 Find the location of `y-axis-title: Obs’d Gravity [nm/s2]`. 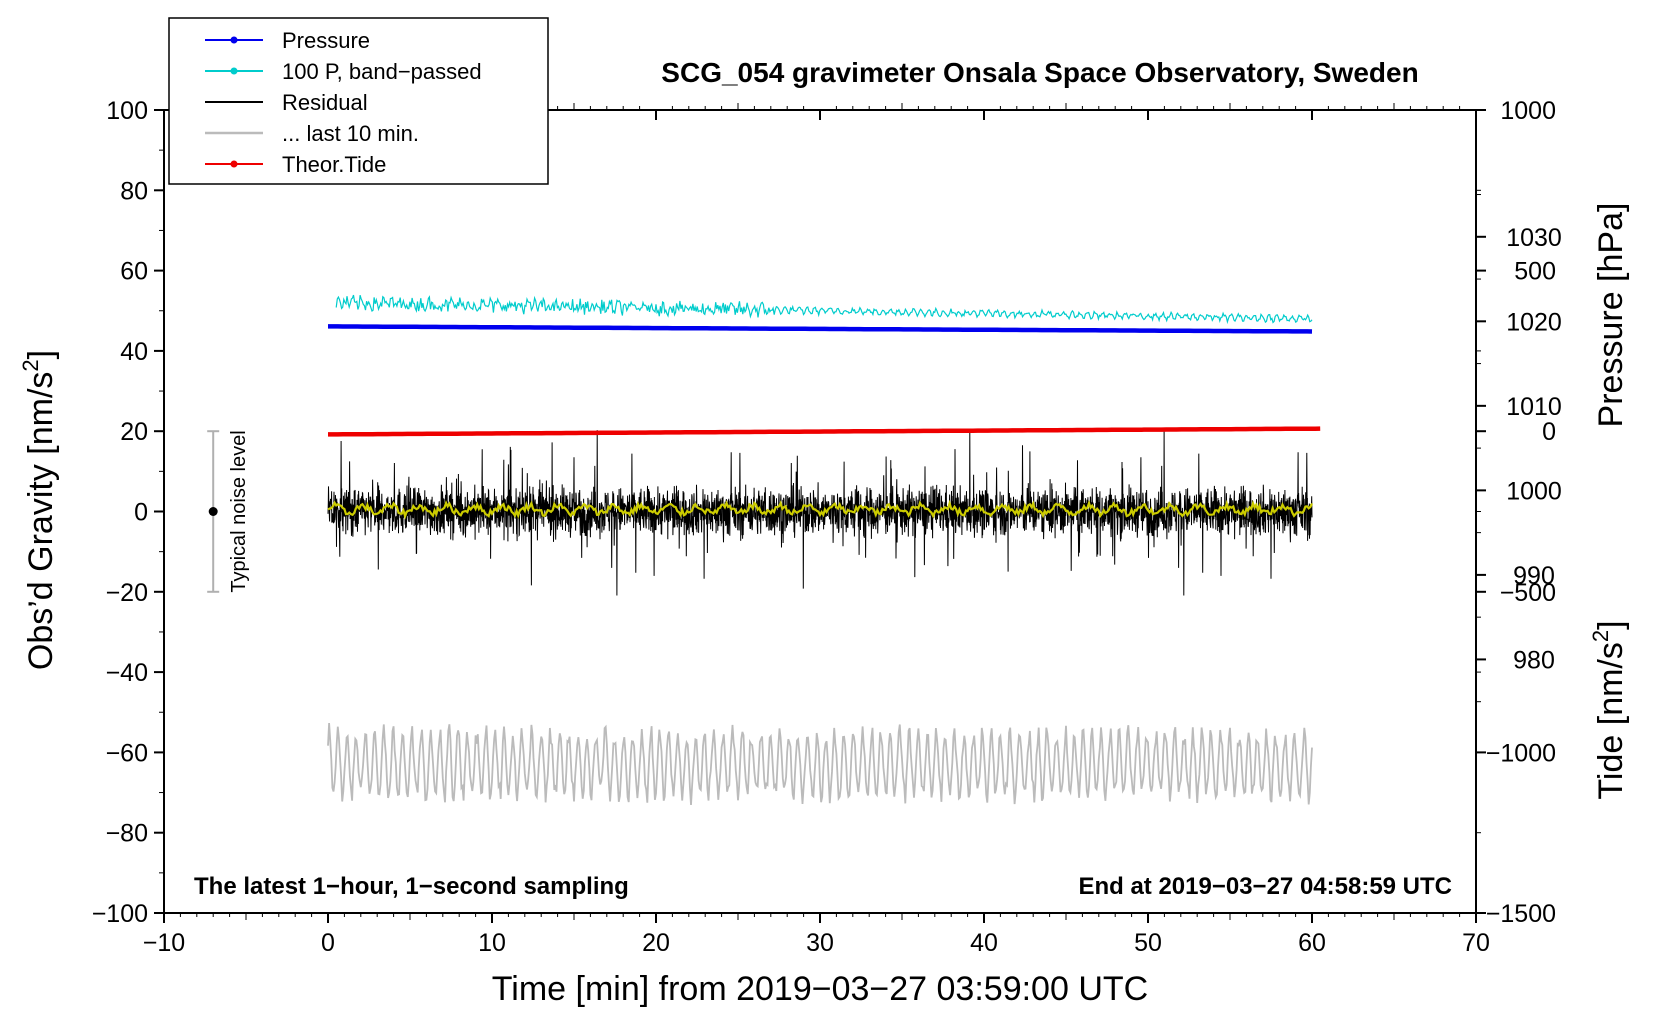

y-axis-title: Obs’d Gravity [nm/s2] is located at coordinates (39, 510).